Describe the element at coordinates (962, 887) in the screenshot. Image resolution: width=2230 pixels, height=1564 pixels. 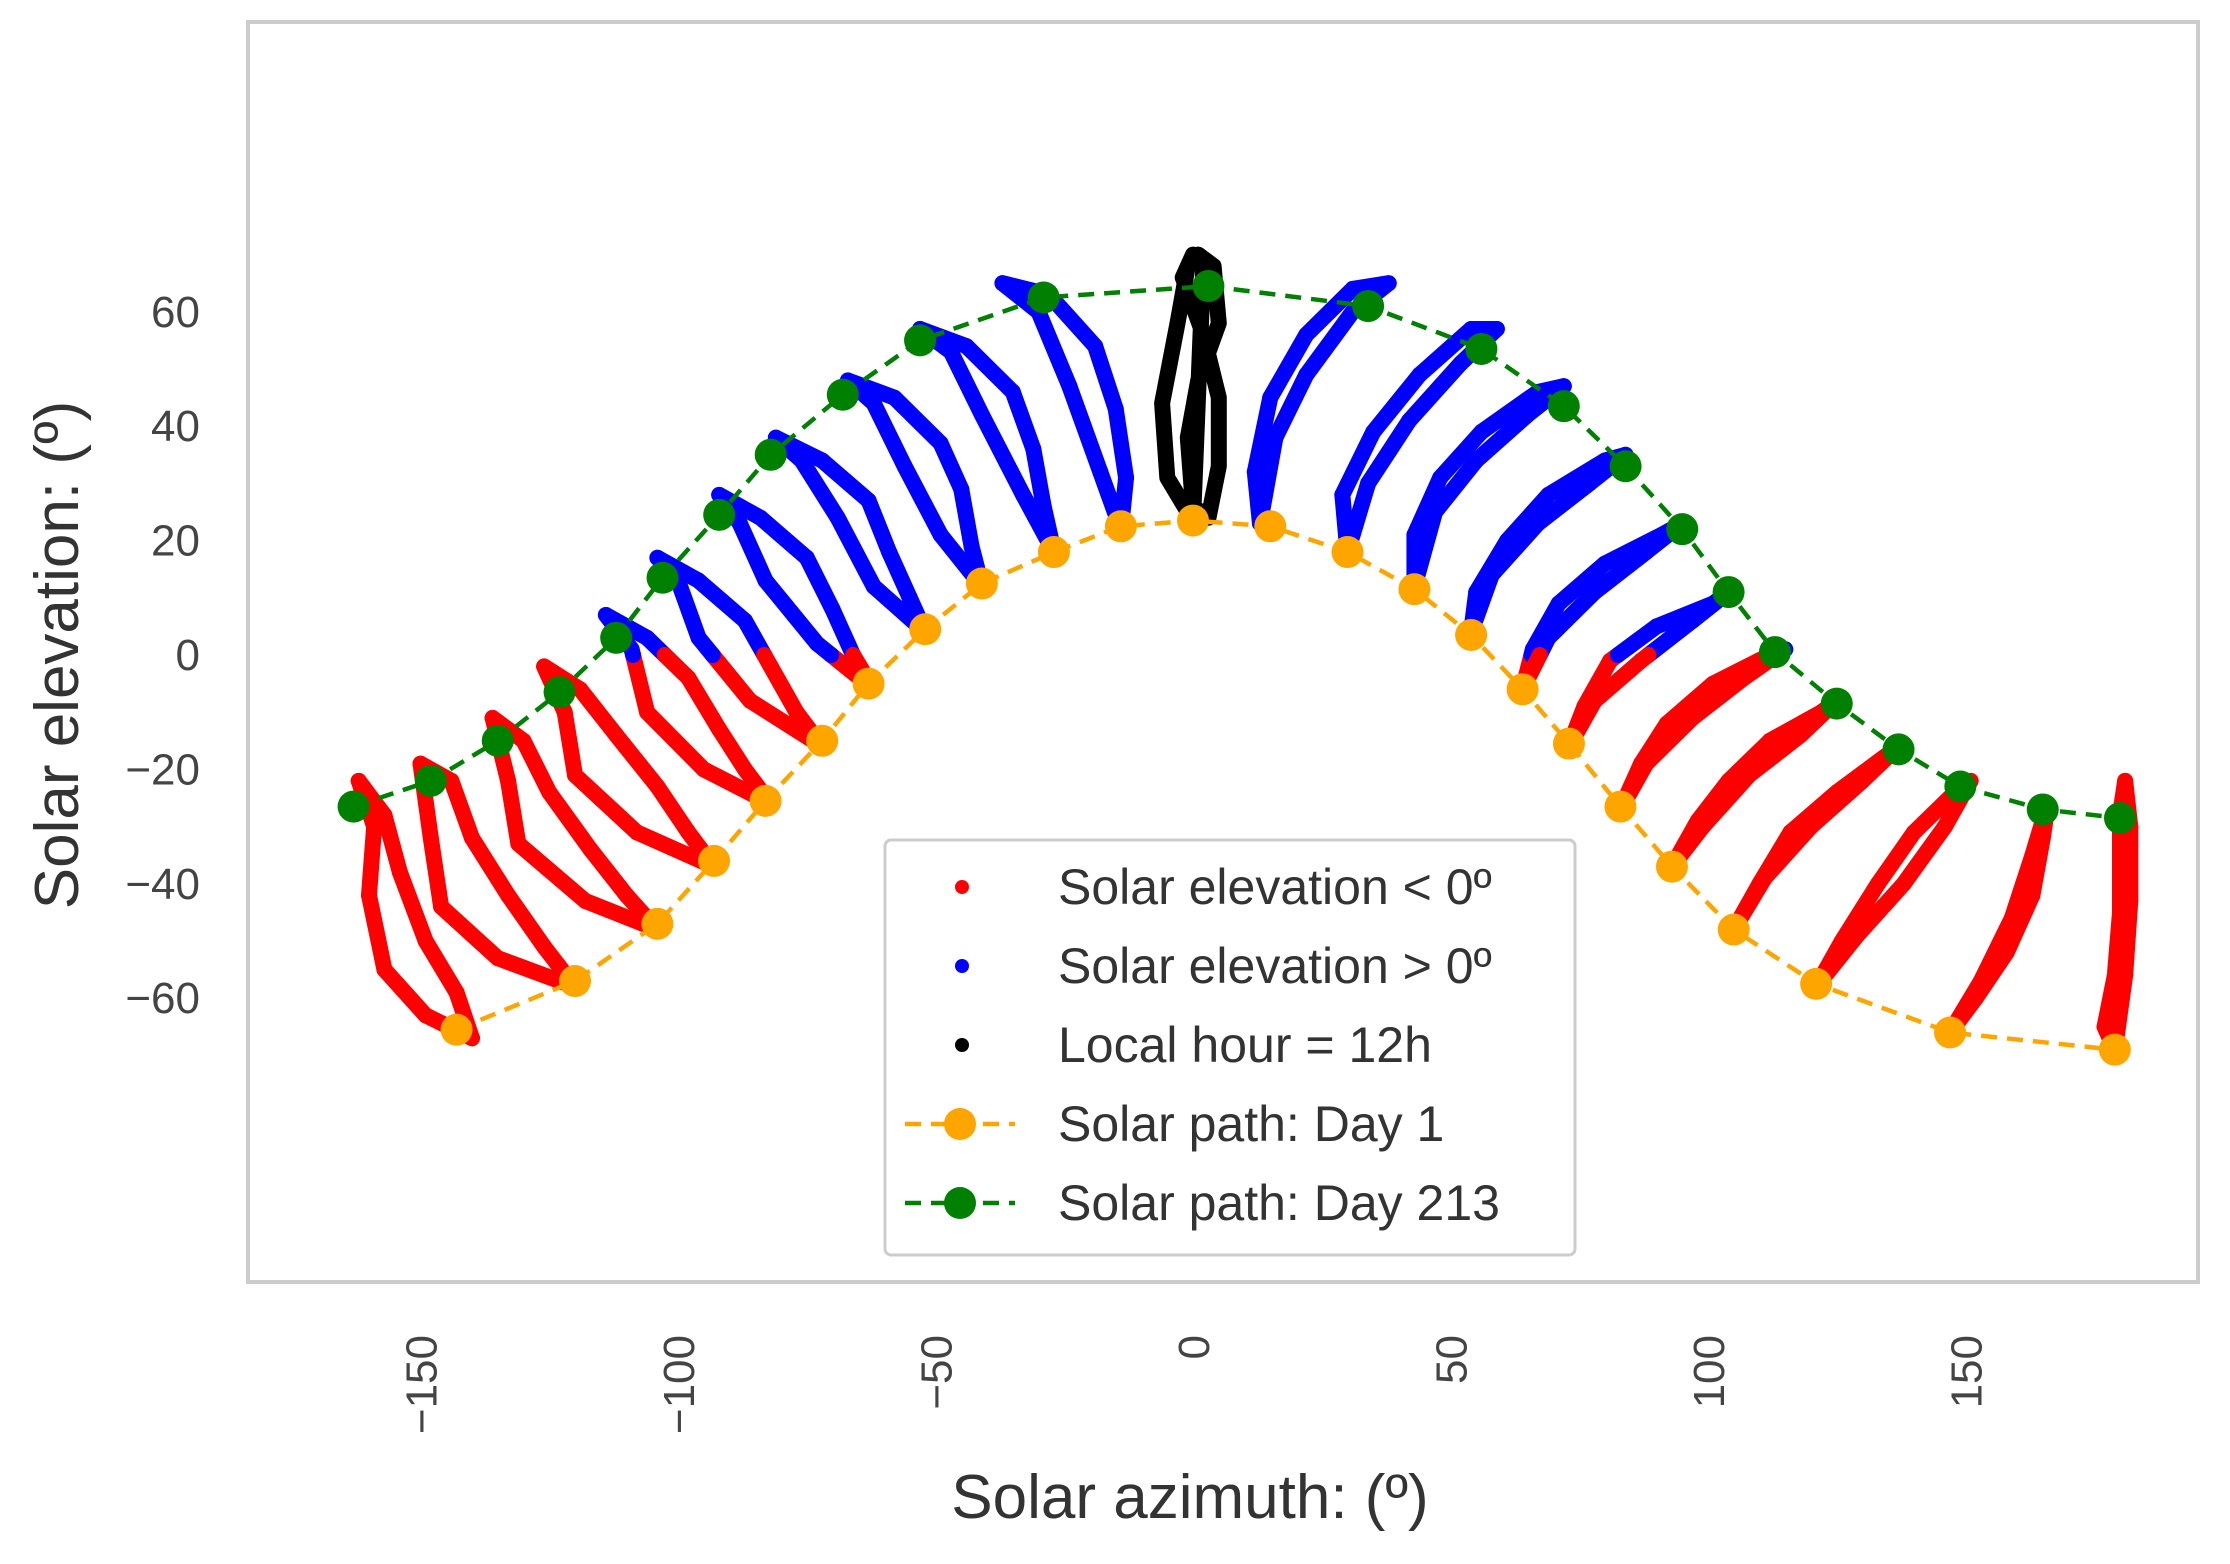
I see `legend-marker-below` at that location.